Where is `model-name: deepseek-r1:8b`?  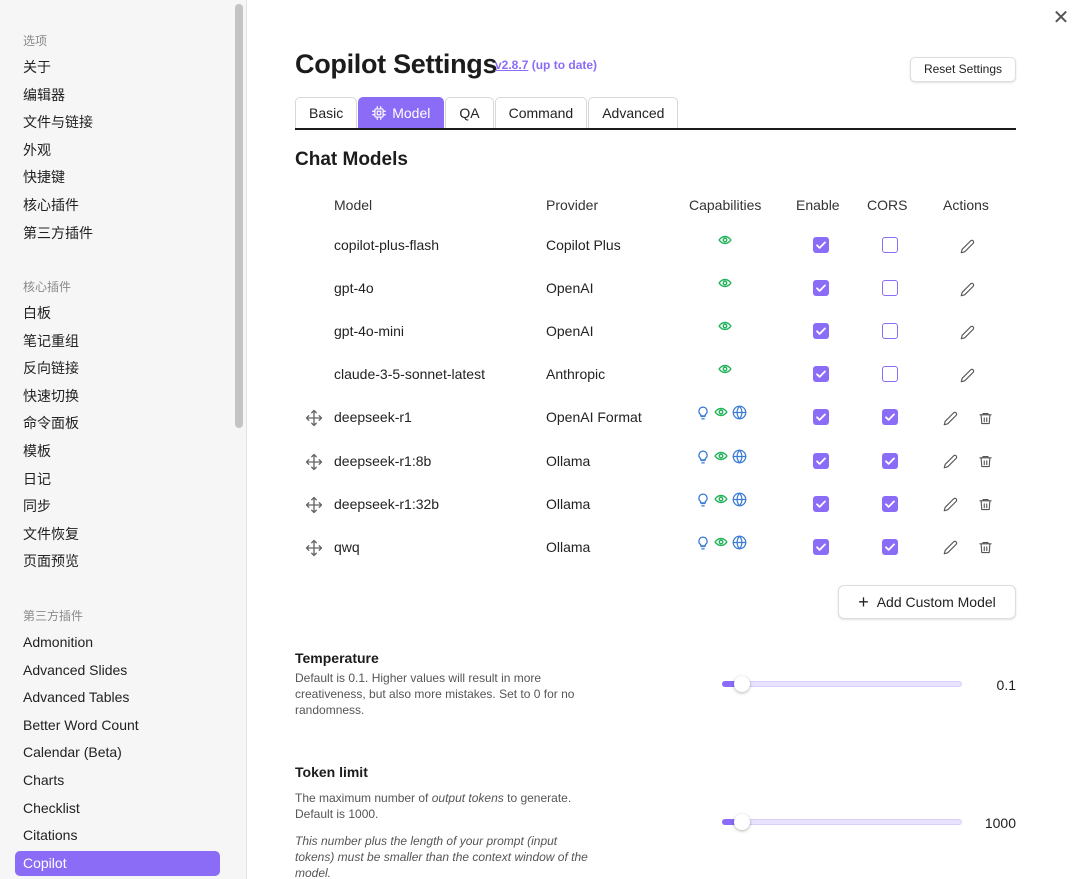 model-name: deepseek-r1:8b is located at coordinates (383, 460).